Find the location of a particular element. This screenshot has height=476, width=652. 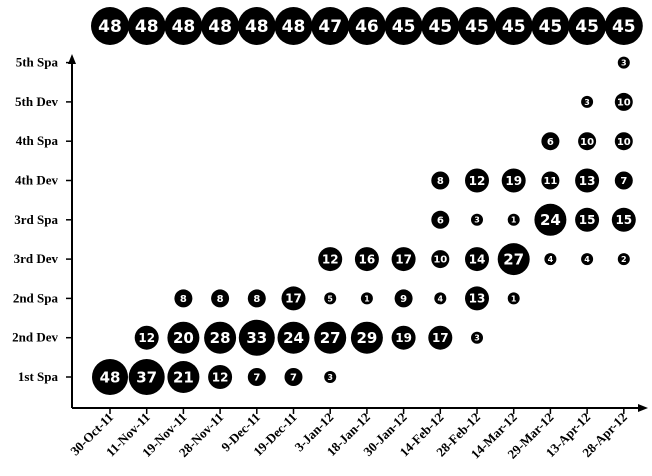

data-label: 20 is located at coordinates (183, 338).